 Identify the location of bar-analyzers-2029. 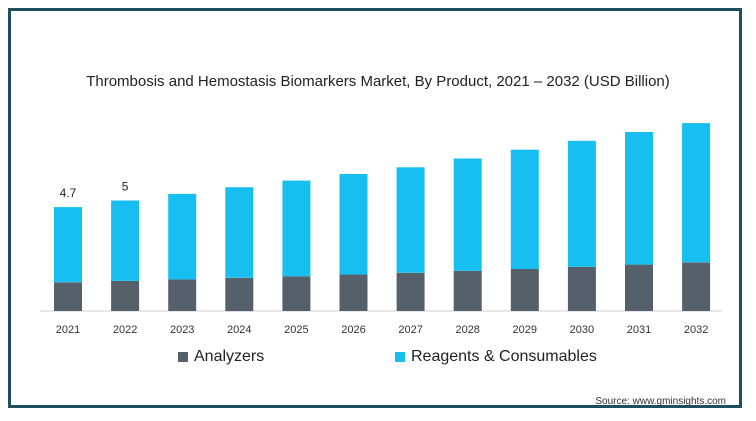
(524, 290).